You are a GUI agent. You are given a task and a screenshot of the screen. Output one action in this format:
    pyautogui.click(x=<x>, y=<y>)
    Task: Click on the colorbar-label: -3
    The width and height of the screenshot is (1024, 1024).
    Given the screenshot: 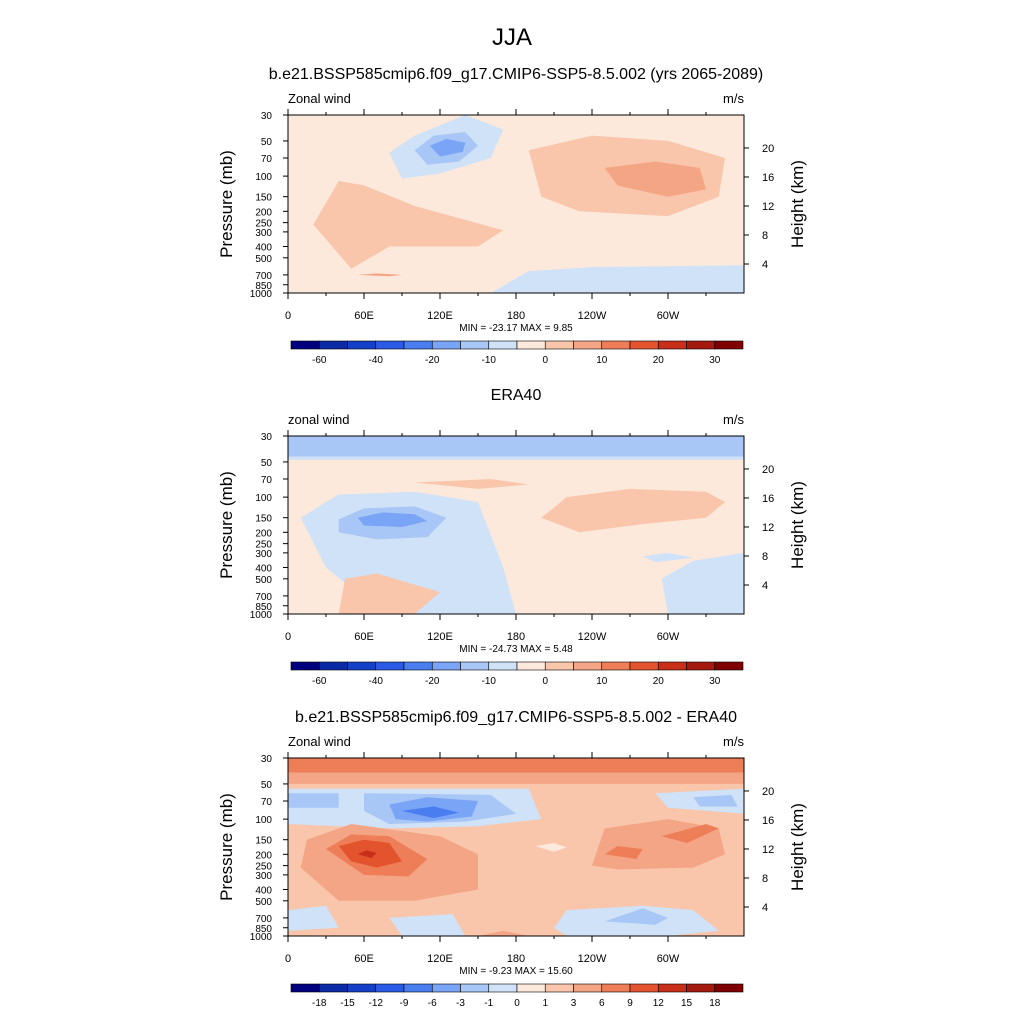 What is the action you would take?
    pyautogui.click(x=460, y=1003)
    